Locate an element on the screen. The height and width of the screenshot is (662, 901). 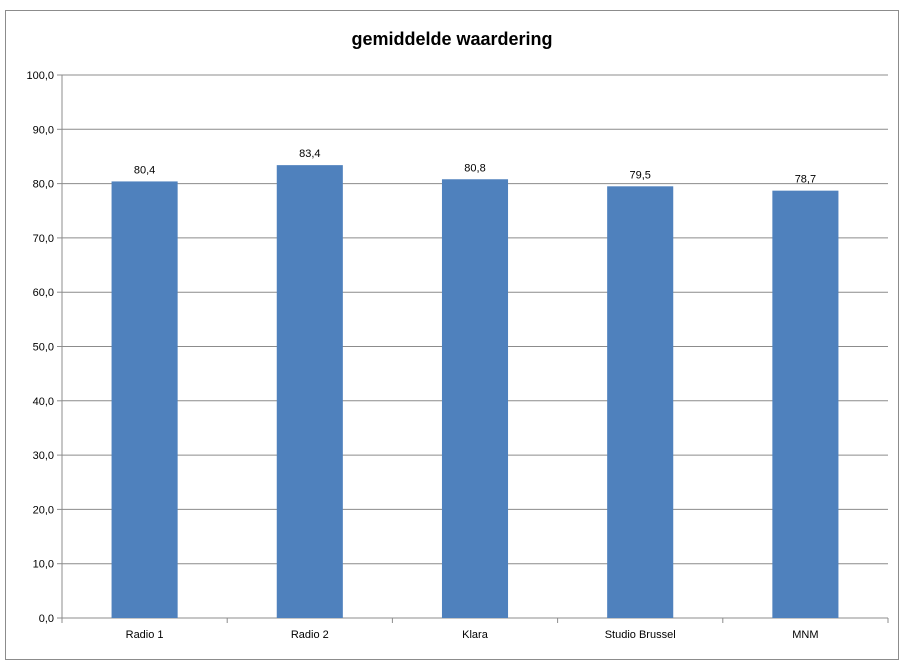
y-tick-label: 20,0 is located at coordinates (43, 510).